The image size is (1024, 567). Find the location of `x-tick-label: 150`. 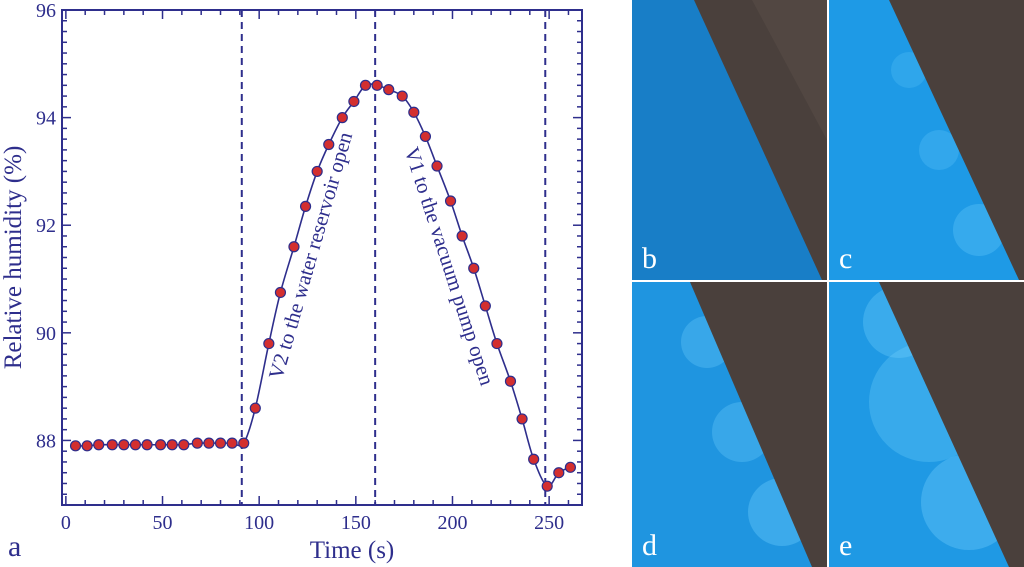

x-tick-label: 150 is located at coordinates (356, 523).